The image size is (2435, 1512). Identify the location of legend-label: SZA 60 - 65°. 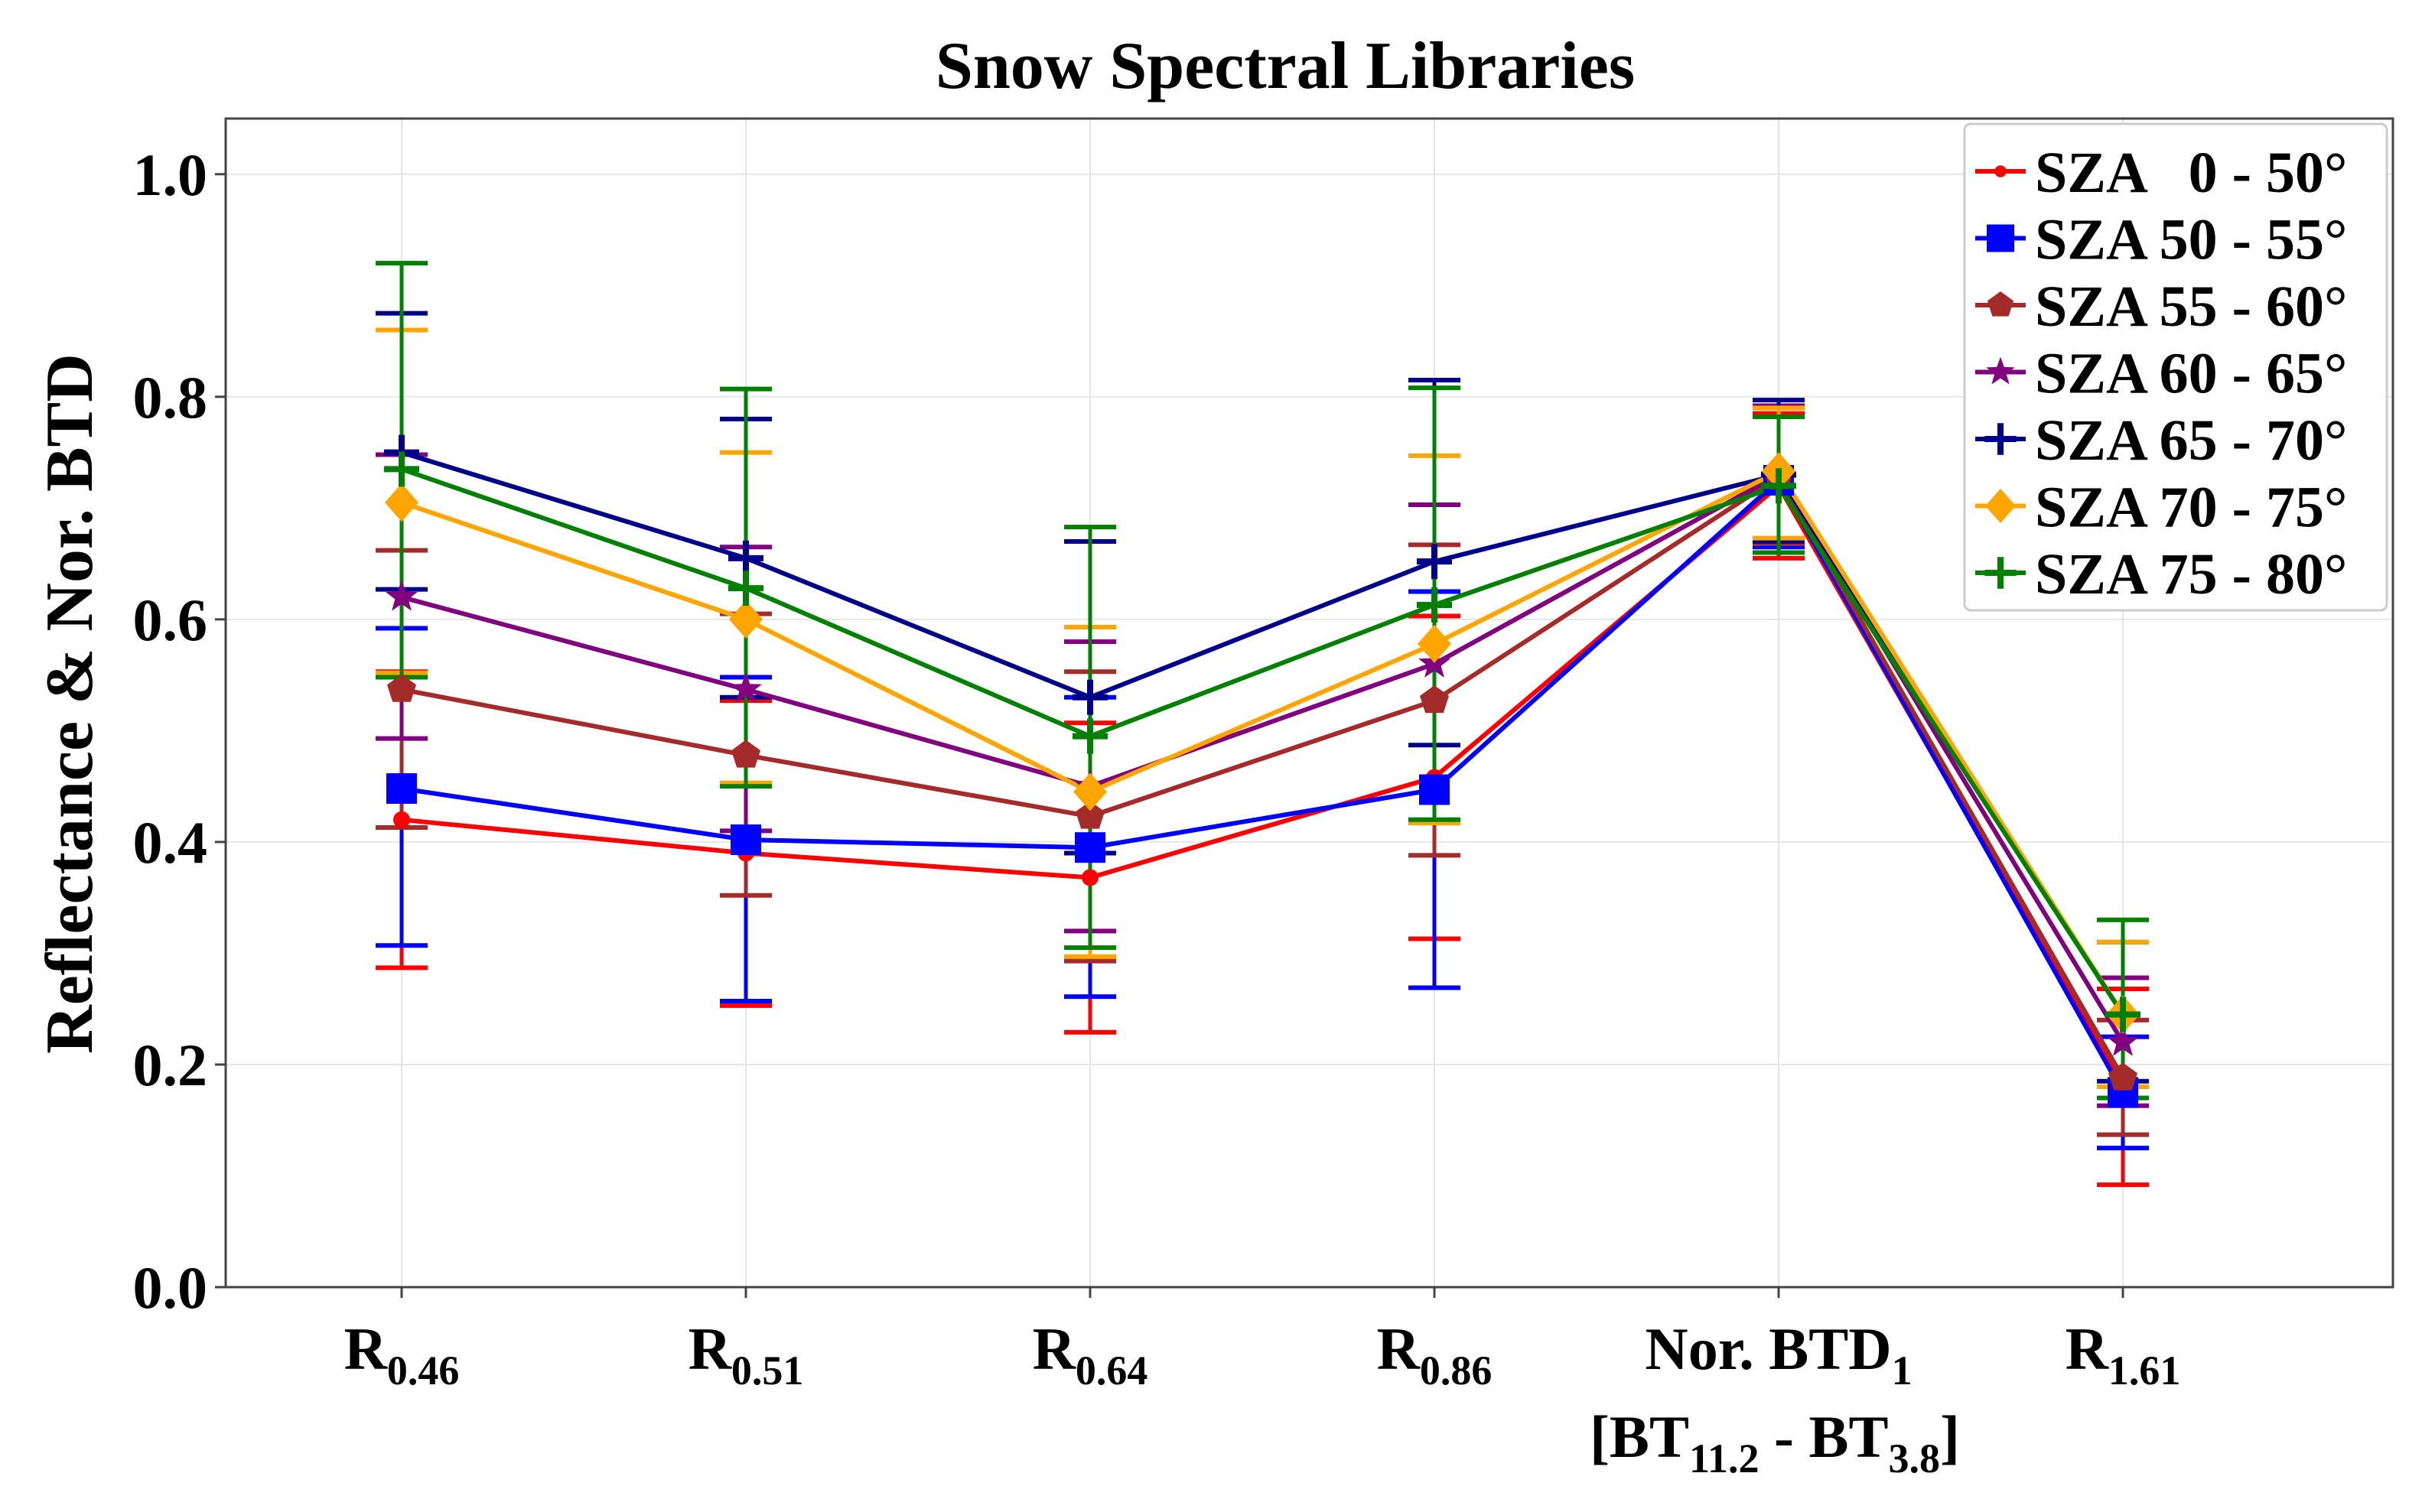
(2191, 374).